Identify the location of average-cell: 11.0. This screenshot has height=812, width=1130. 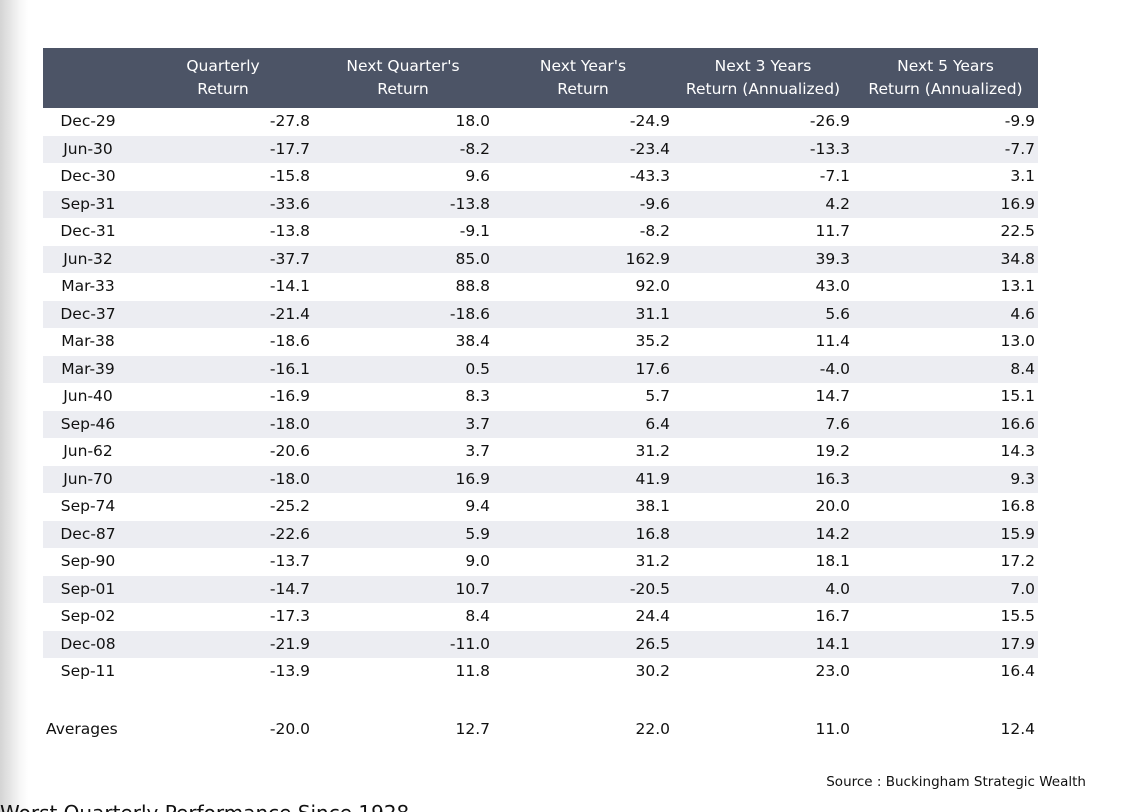
(832, 728).